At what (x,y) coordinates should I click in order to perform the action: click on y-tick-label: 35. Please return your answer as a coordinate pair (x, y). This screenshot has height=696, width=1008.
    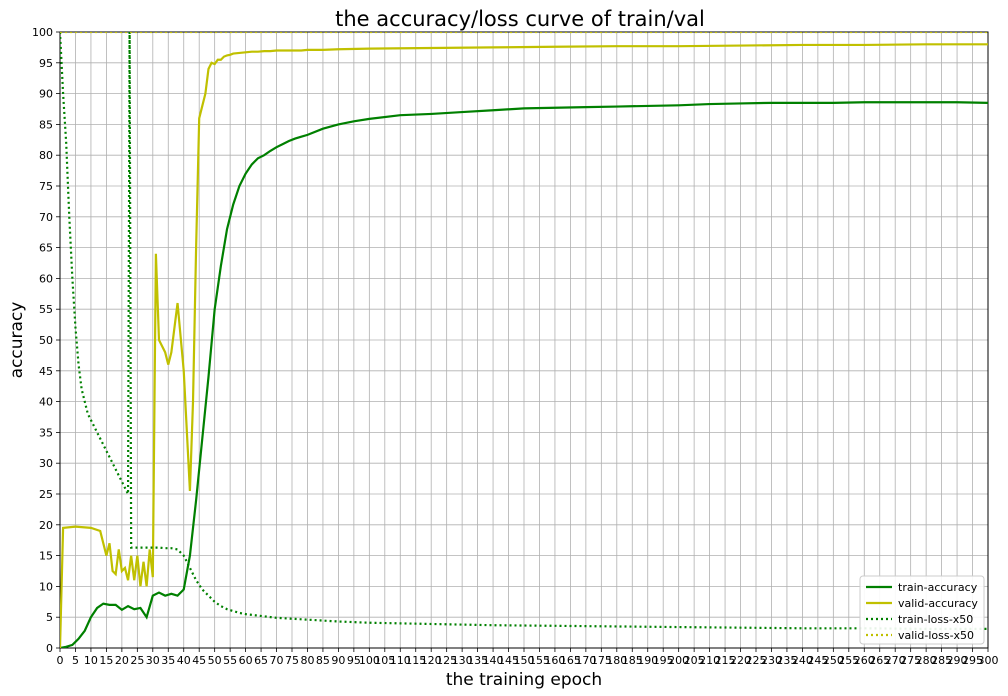
    Looking at the image, I should click on (46, 432).